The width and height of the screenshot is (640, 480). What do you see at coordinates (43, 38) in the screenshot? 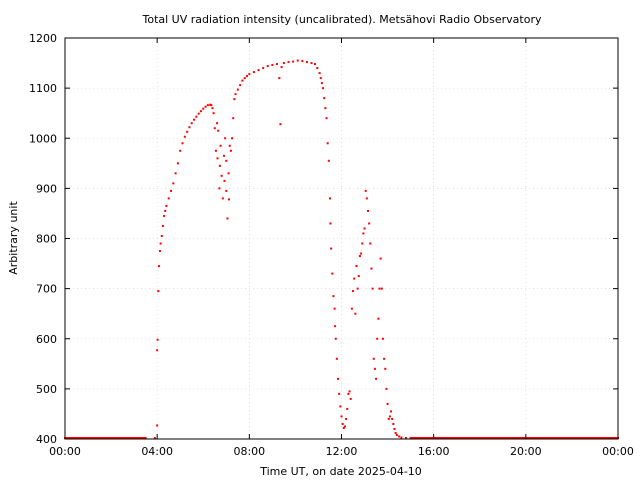
I see `y-tick-label: 1200` at bounding box center [43, 38].